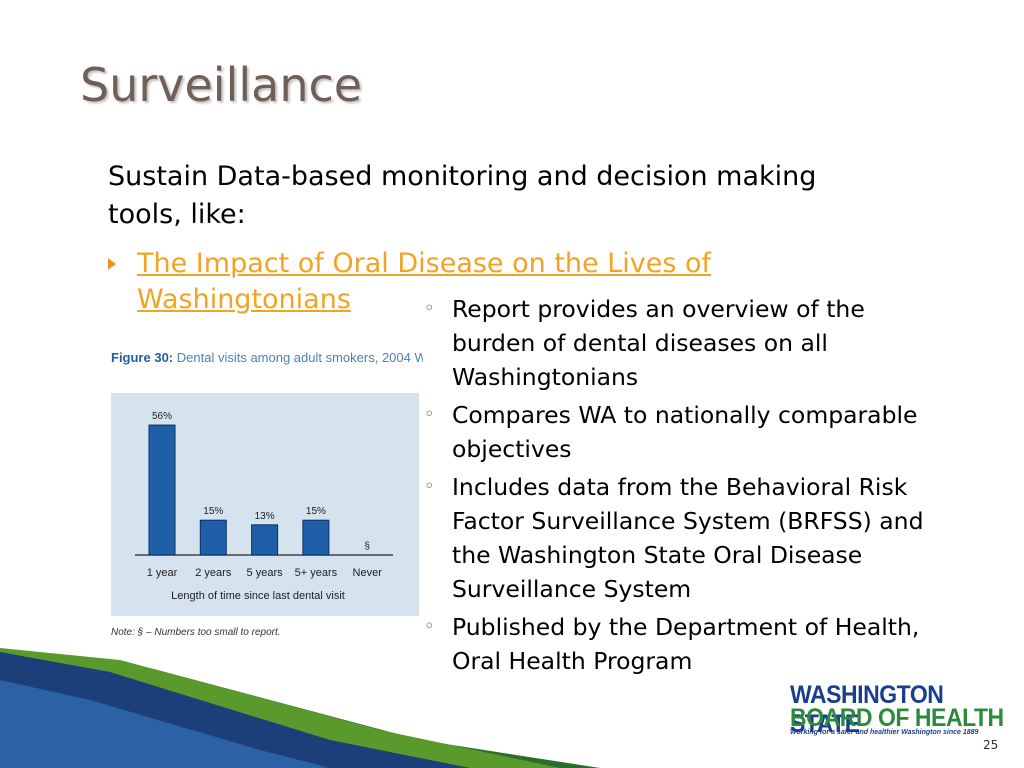 The image size is (1024, 768). Describe the element at coordinates (991, 745) in the screenshot. I see `page-number: 25` at that location.